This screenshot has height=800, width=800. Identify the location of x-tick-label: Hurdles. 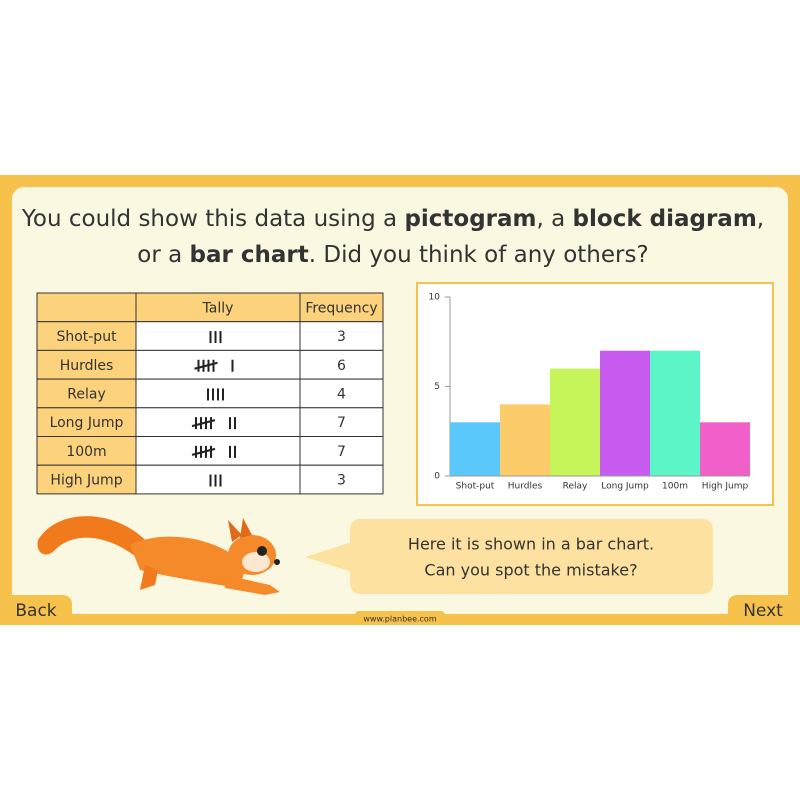
(525, 487).